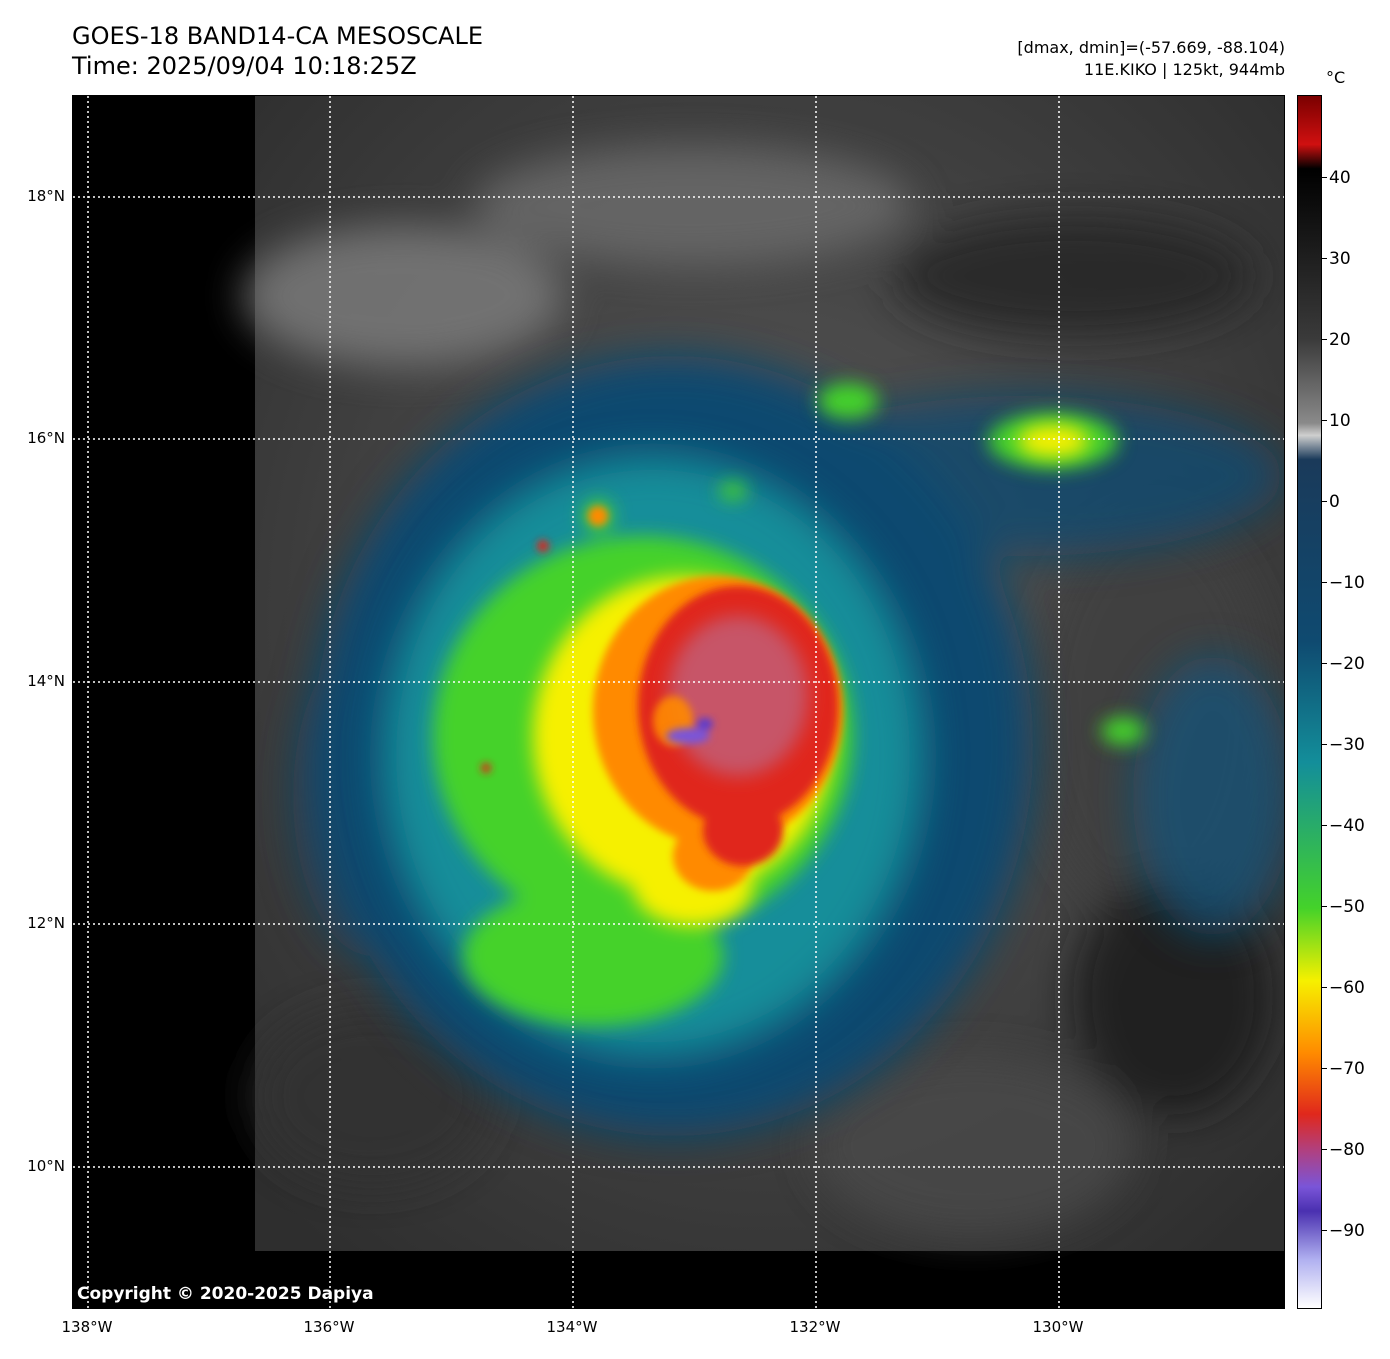 Image resolution: width=1390 pixels, height=1359 pixels. I want to click on lon-label-130w: 130°W, so click(1058, 1327).